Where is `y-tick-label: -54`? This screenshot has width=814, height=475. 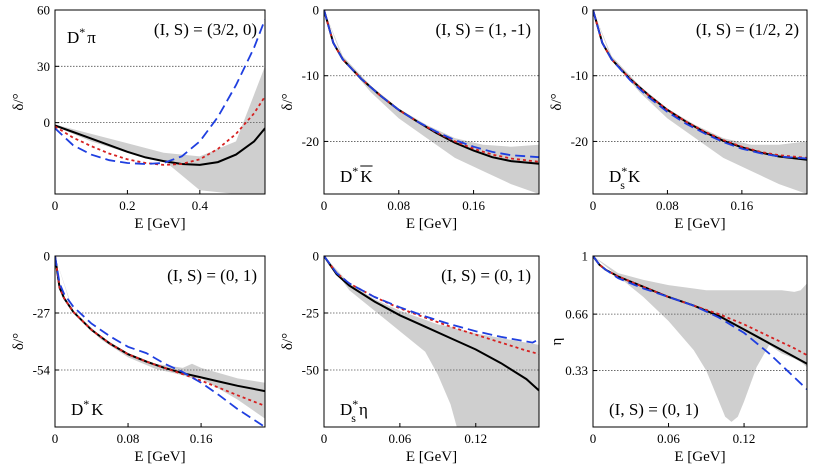
y-tick-label: -54 is located at coordinates (42, 370).